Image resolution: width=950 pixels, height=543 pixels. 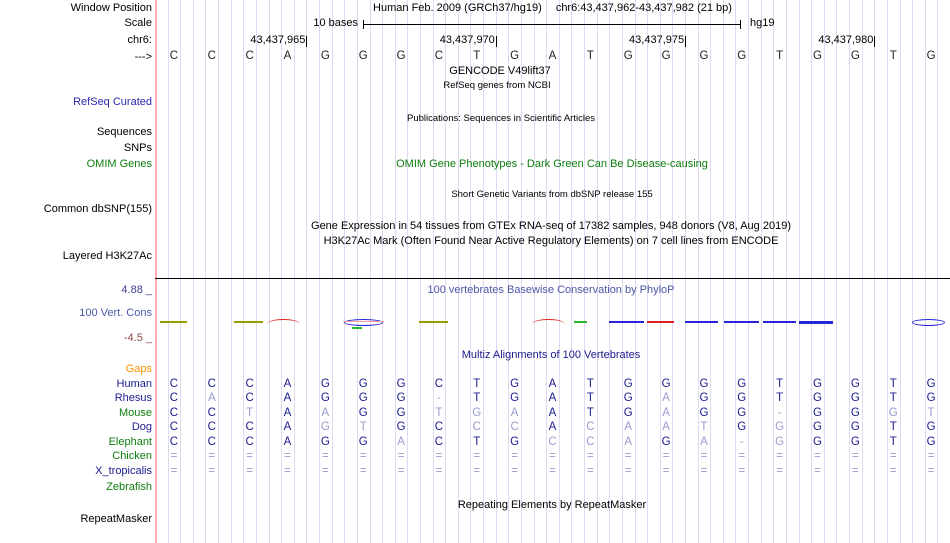 What do you see at coordinates (643, 7) in the screenshot?
I see `position-range-text: chr6:43,437,962-43,437,982 (21 bp)` at bounding box center [643, 7].